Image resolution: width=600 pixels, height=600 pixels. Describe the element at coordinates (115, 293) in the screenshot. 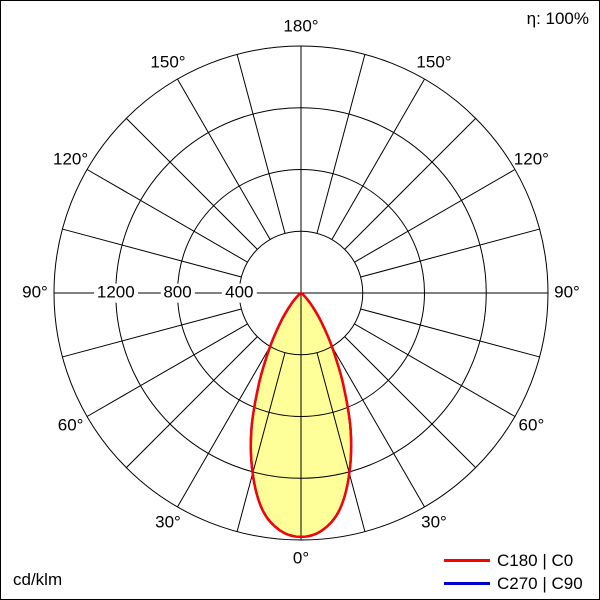

I see `radial-tick-label: 1200` at that location.